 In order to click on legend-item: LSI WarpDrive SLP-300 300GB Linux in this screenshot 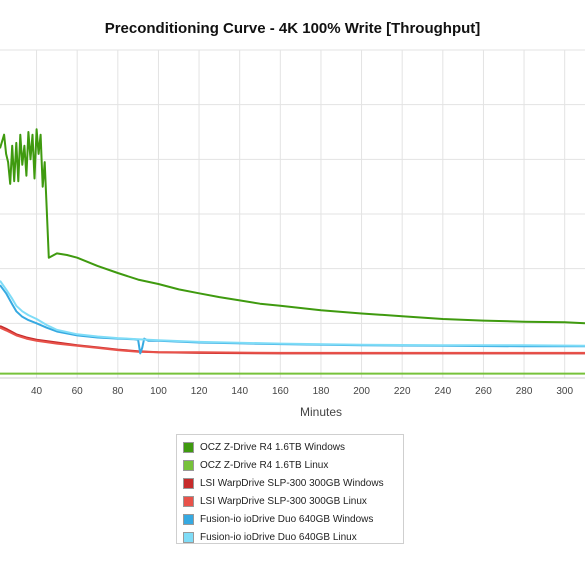, I will do `click(293, 501)`.